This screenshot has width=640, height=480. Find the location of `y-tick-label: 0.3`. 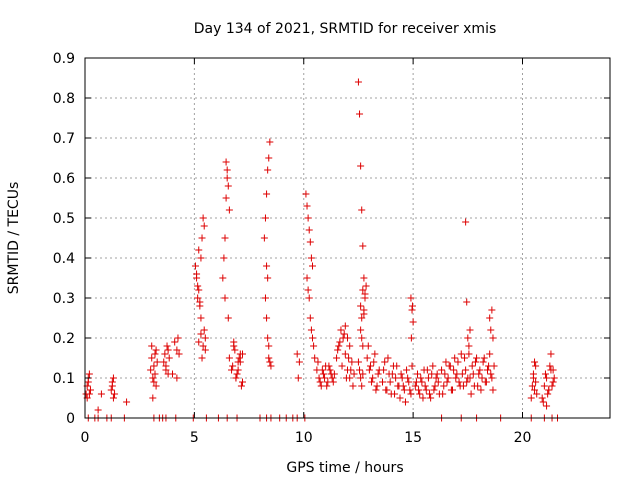

y-tick-label: 0.3 is located at coordinates (64, 299).